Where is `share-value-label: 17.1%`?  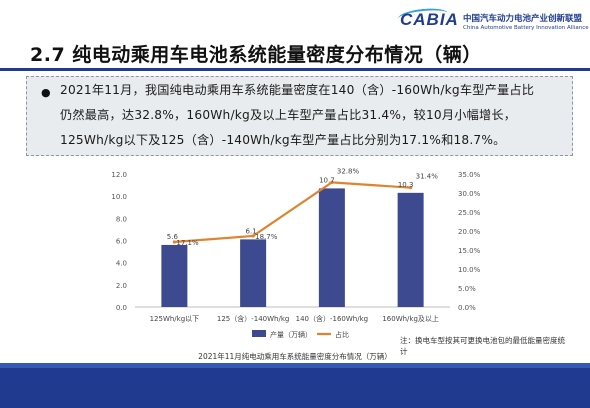 share-value-label: 17.1% is located at coordinates (187, 243).